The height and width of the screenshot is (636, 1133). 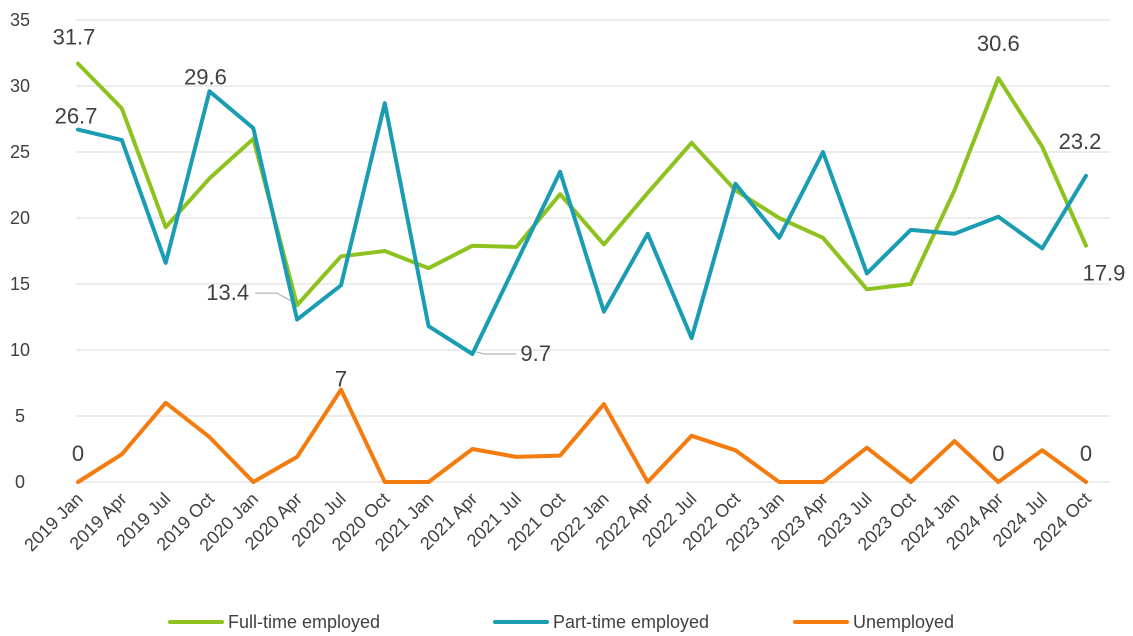 I want to click on legend-label: Full-time employed, so click(x=304, y=622).